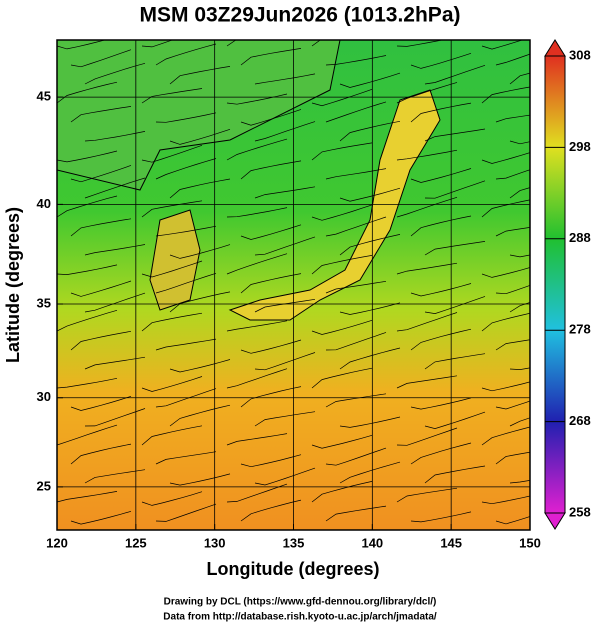 This screenshot has width=599, height=625. I want to click on colorbar-extend-bottom, so click(555, 521).